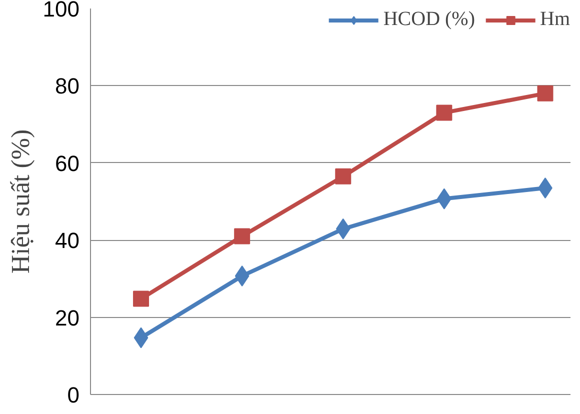  What do you see at coordinates (429, 19) in the screenshot?
I see `legend-label: HCOD (%)` at bounding box center [429, 19].